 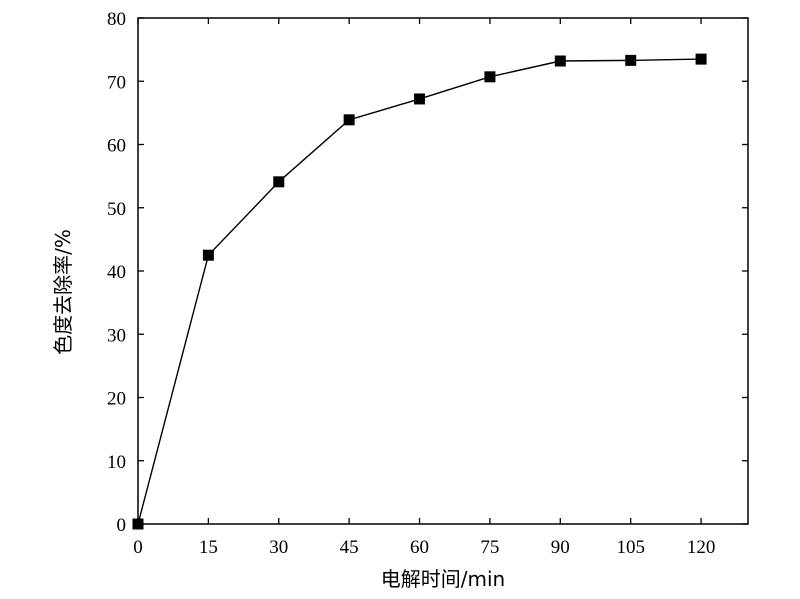 What do you see at coordinates (560, 547) in the screenshot?
I see `x-tick-label: 90` at bounding box center [560, 547].